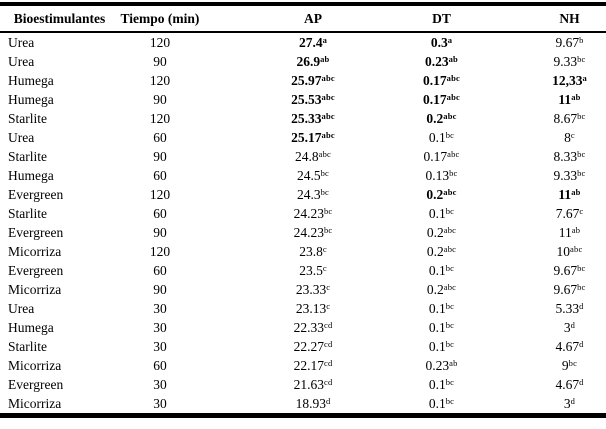 The height and width of the screenshot is (429, 606). I want to click on dt-value: 0.23, so click(437, 365).